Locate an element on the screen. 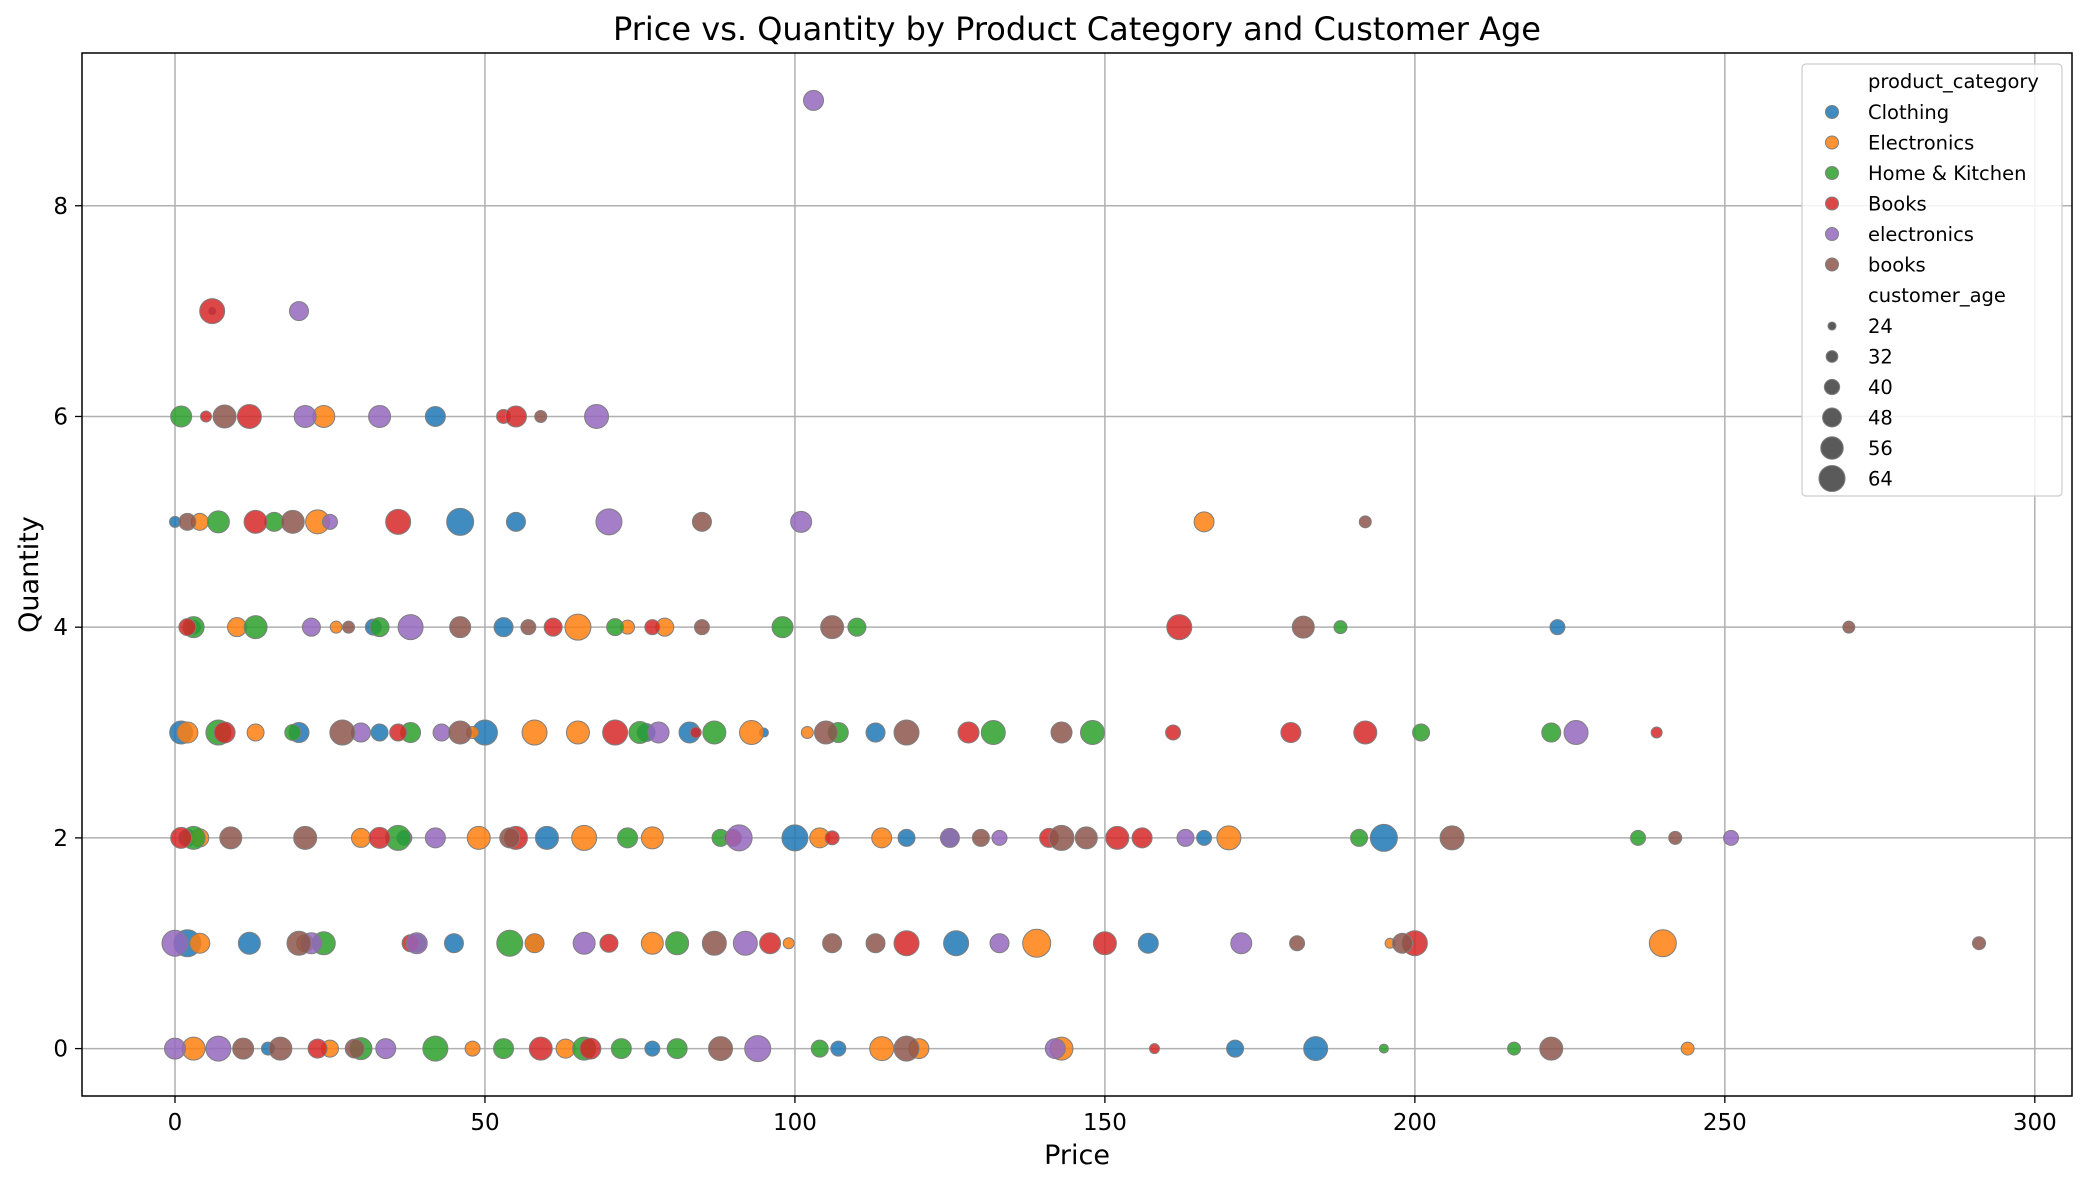 This screenshot has width=2085, height=1185. legend-label: books is located at coordinates (1897, 265).